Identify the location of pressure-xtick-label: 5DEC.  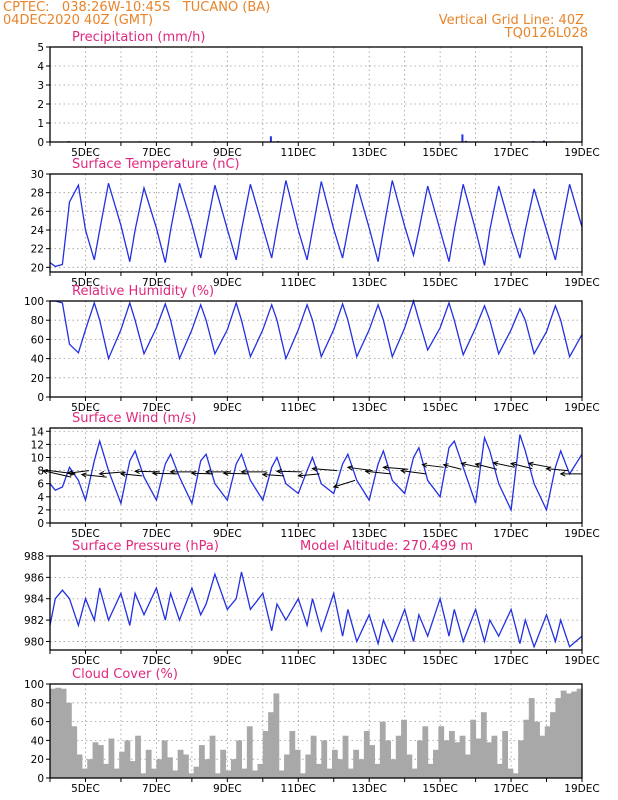
(85, 661).